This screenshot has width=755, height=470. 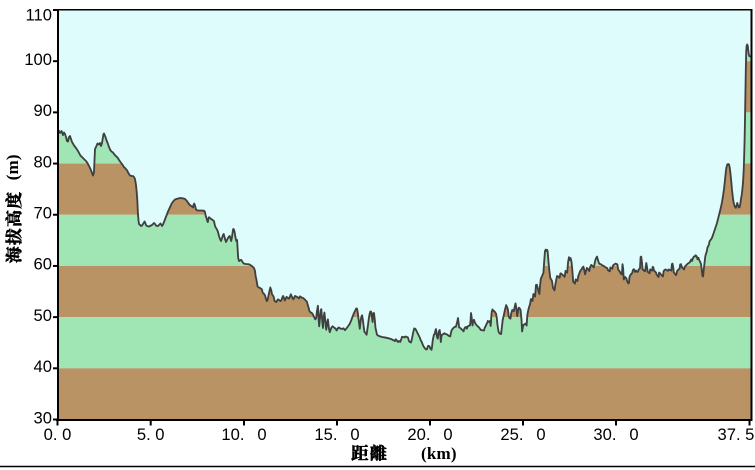 I want to click on svg-text: 37. 5, so click(x=736, y=434).